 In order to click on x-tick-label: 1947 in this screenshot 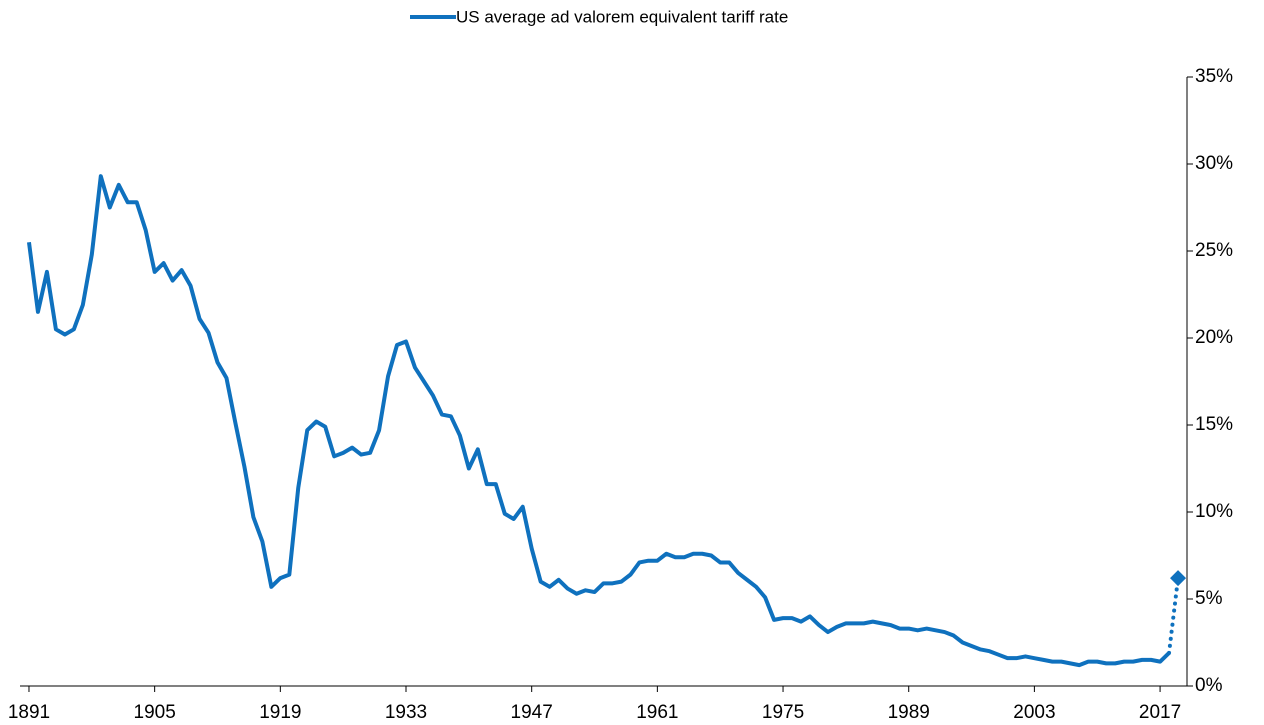, I will do `click(532, 712)`.